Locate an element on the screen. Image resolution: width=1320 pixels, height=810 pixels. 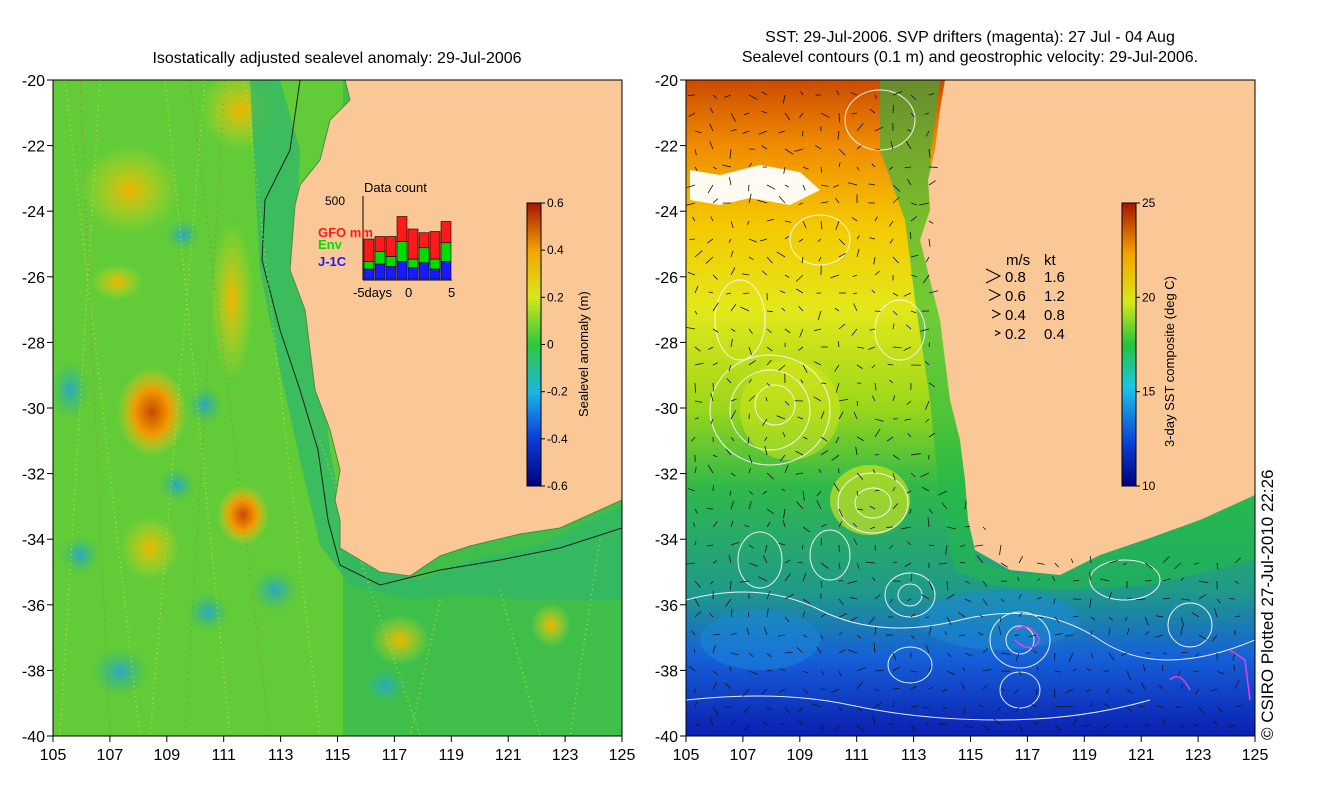
left-y-tick-label: -30 is located at coordinates (33, 409).